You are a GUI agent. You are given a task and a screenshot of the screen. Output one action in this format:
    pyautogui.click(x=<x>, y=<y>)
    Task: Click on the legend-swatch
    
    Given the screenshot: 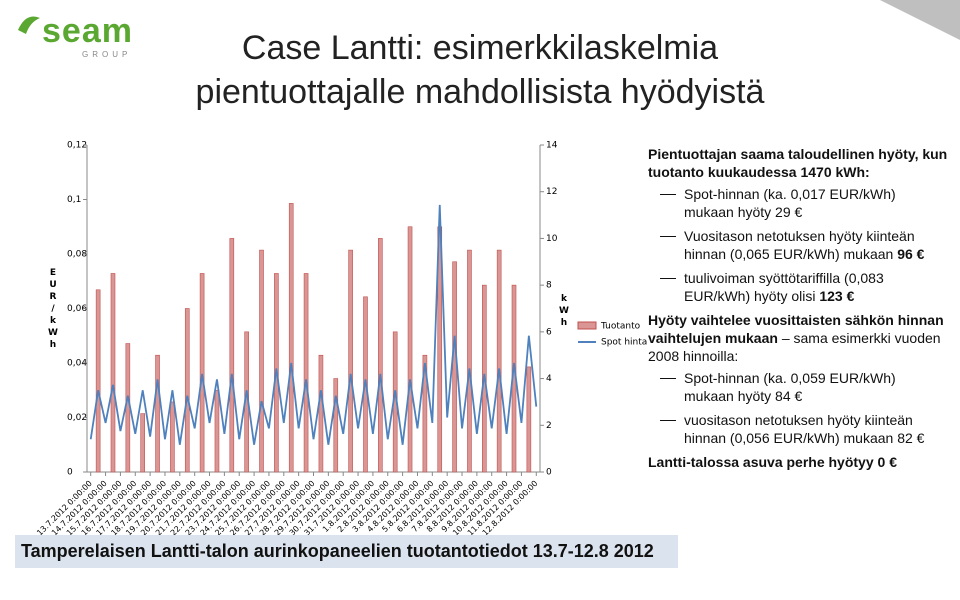 What is the action you would take?
    pyautogui.click(x=587, y=325)
    